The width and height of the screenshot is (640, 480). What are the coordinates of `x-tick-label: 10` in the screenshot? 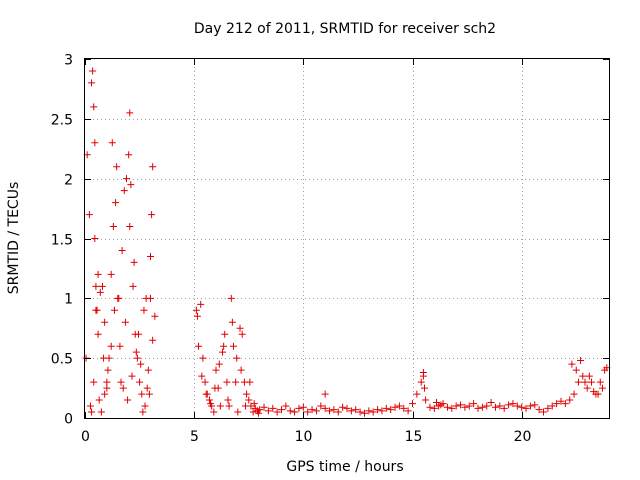 It's located at (304, 437).